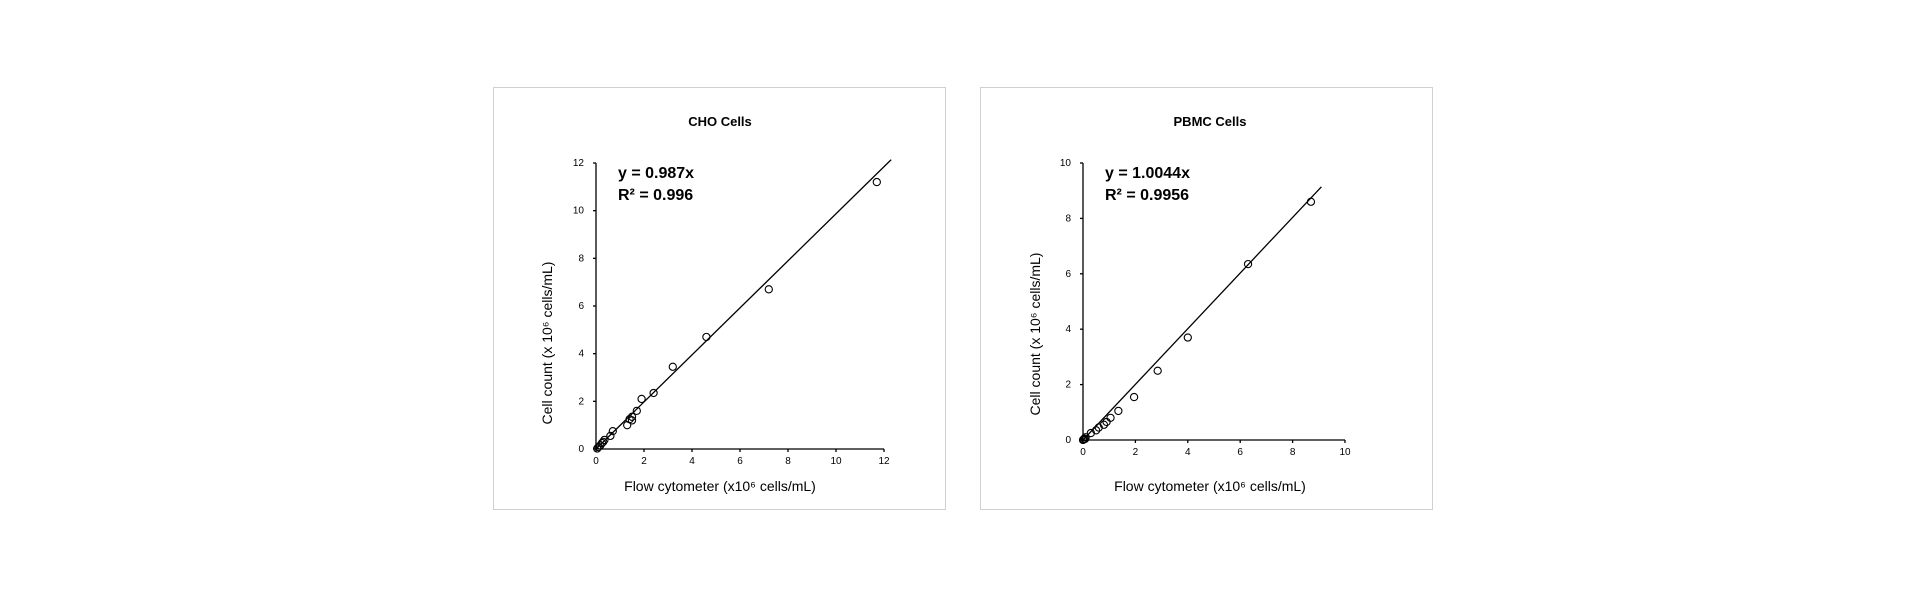 The image size is (1920, 600). What do you see at coordinates (579, 163) in the screenshot?
I see `y-tick-label: 12` at bounding box center [579, 163].